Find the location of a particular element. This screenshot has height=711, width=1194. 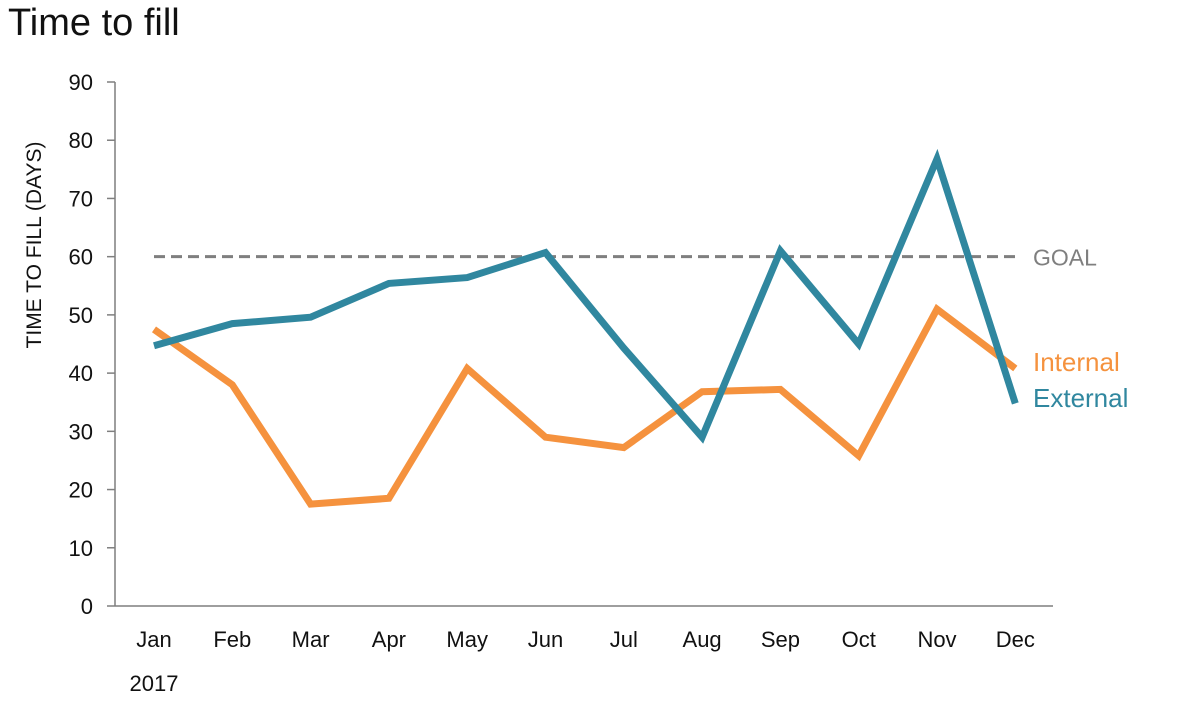

x-year-label: 2017 is located at coordinates (154, 683).